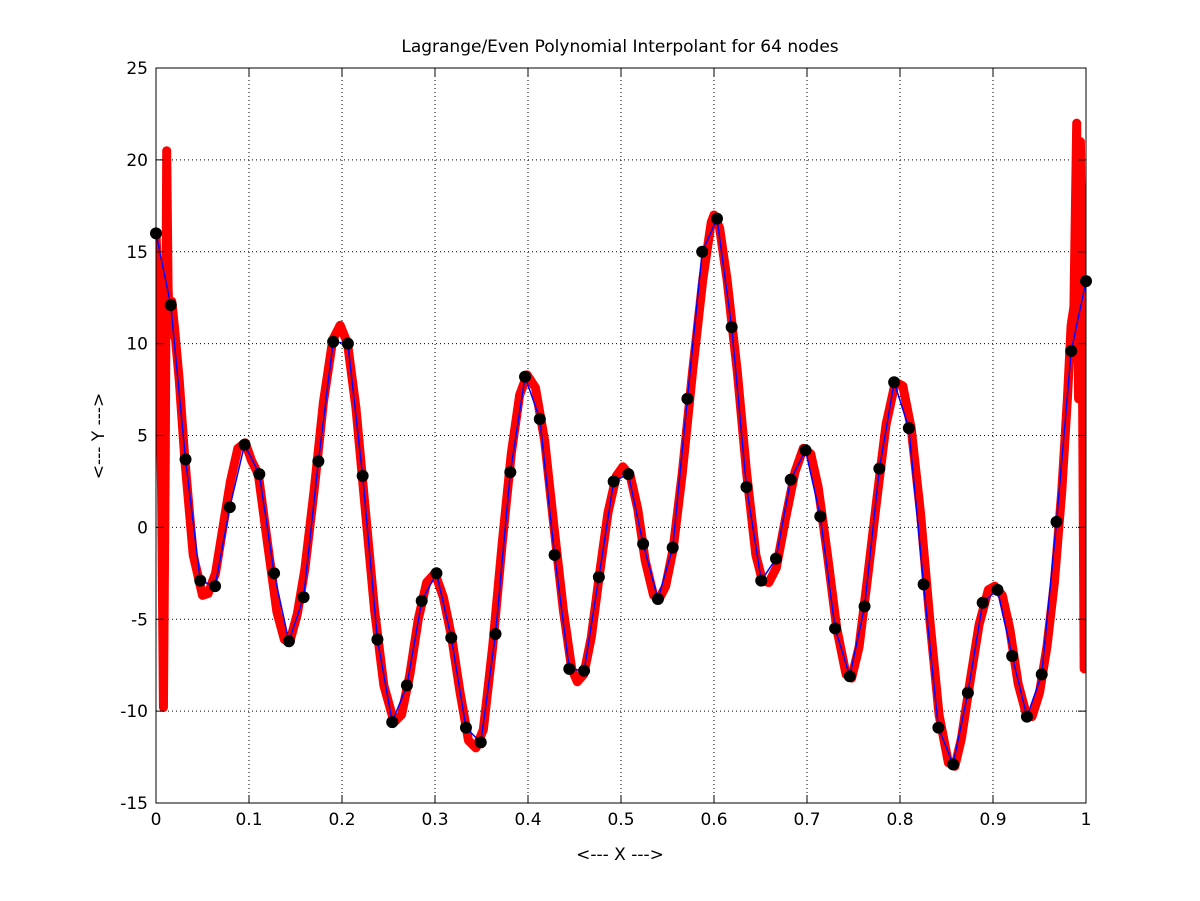 Image resolution: width=1200 pixels, height=901 pixels. Describe the element at coordinates (248, 820) in the screenshot. I see `x-tick-label: 0.1` at that location.